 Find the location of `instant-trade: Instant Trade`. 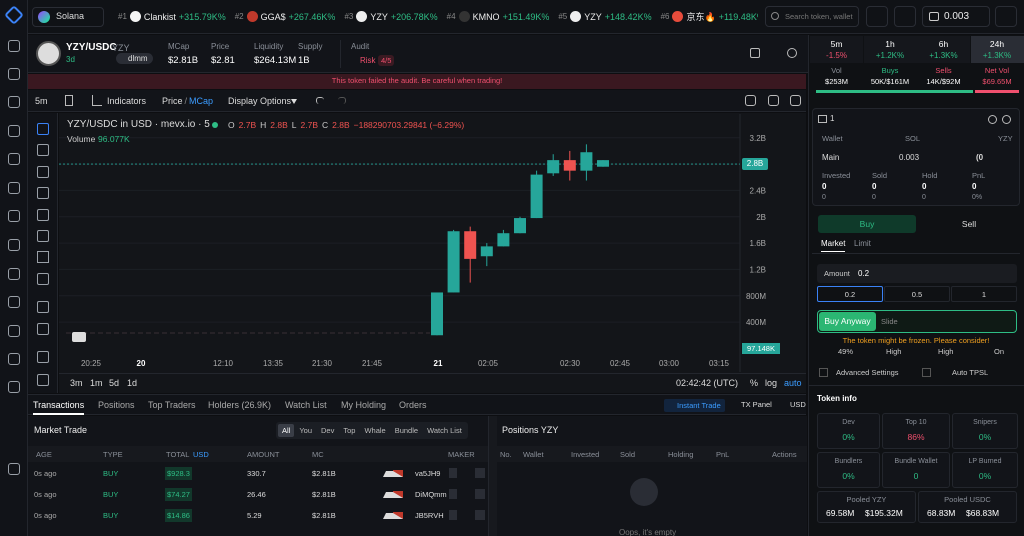

instant-trade: Instant Trade is located at coordinates (694, 405).